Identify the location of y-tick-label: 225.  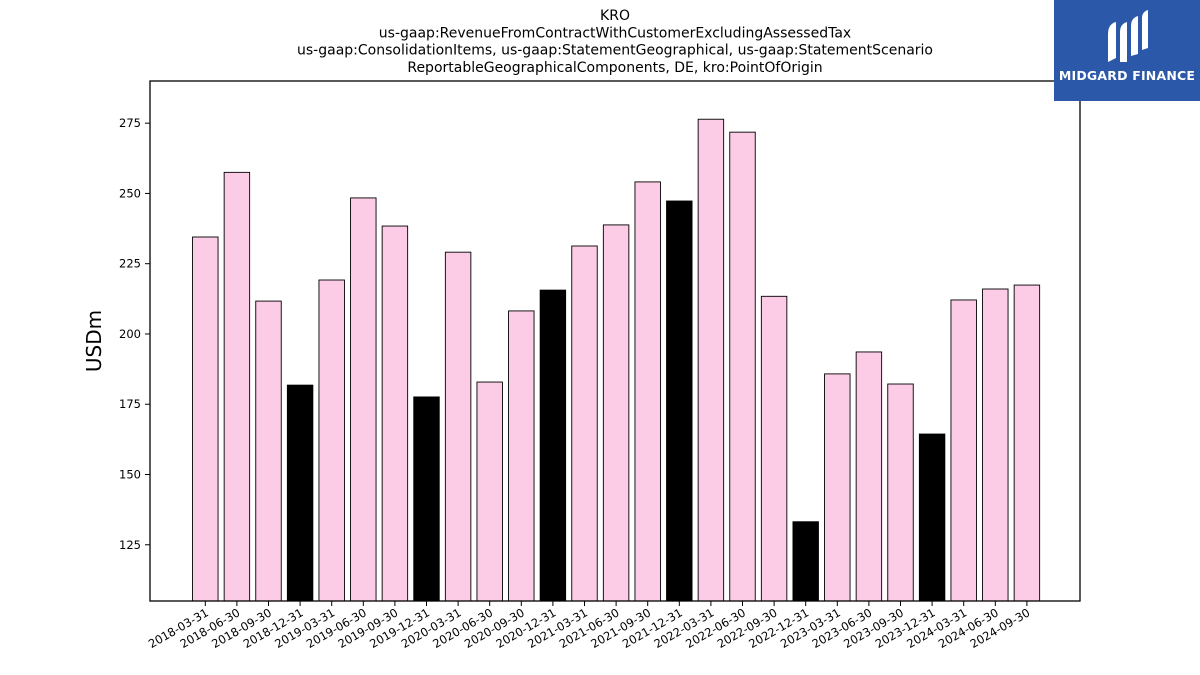
(130, 264).